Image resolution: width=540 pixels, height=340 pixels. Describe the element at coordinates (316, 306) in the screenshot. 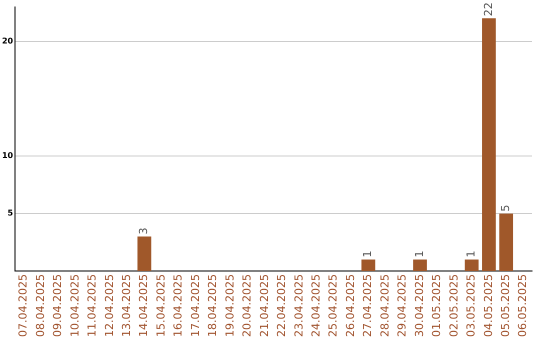

I see `x-tick-label: 24.04.2025` at that location.